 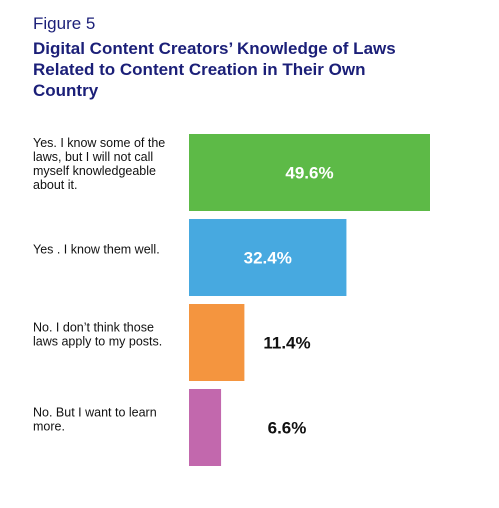 I want to click on figure-label: Figure 5, so click(x=64, y=23).